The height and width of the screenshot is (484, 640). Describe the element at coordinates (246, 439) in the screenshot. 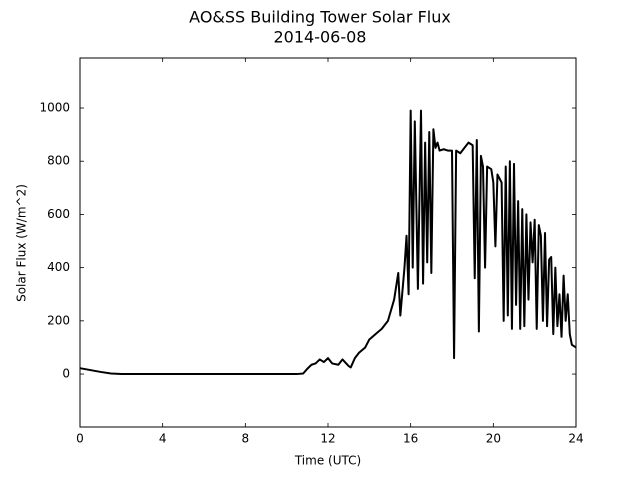

I see `x-tick-label: 8` at that location.